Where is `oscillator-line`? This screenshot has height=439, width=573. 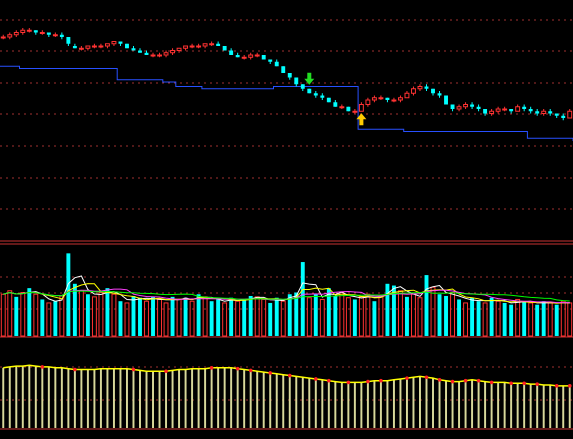 oscillator-line is located at coordinates (286, 375).